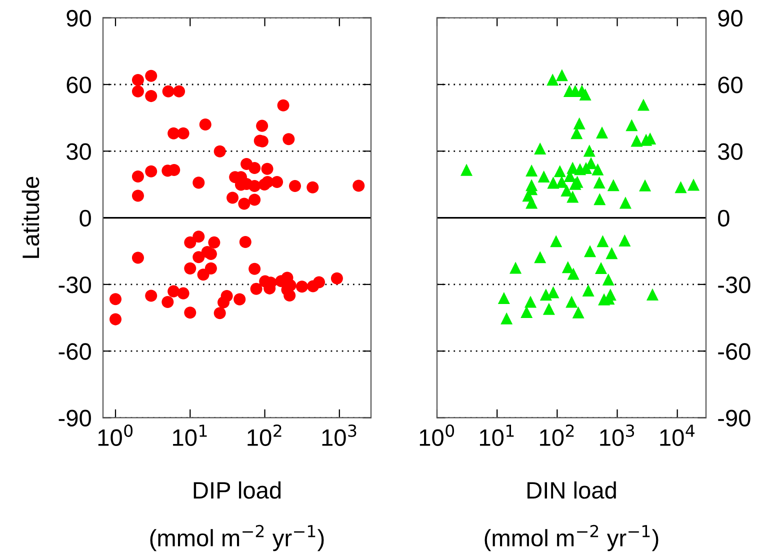  Describe the element at coordinates (734, 418) in the screenshot. I see `y2-tick-label: -90` at that location.